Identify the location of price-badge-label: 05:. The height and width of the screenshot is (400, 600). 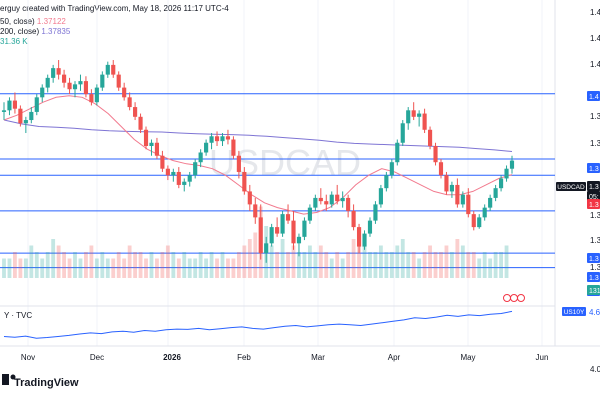
(594, 197).